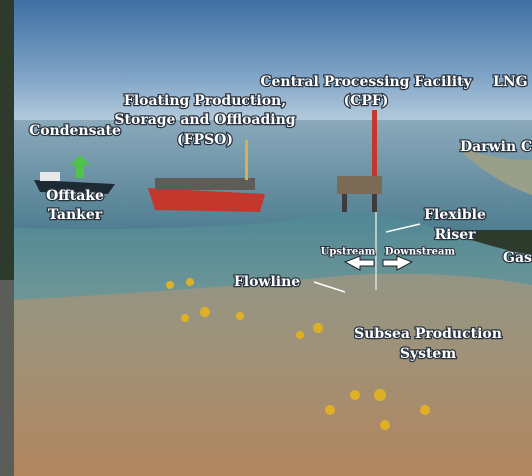 Image resolution: width=532 pixels, height=476 pixels. I want to click on fpso-label: (FPSO), so click(205, 140).